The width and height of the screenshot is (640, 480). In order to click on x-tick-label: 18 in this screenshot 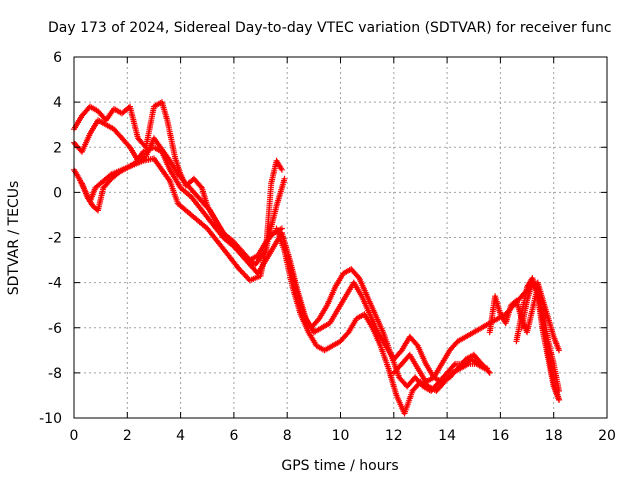, I will do `click(554, 436)`.